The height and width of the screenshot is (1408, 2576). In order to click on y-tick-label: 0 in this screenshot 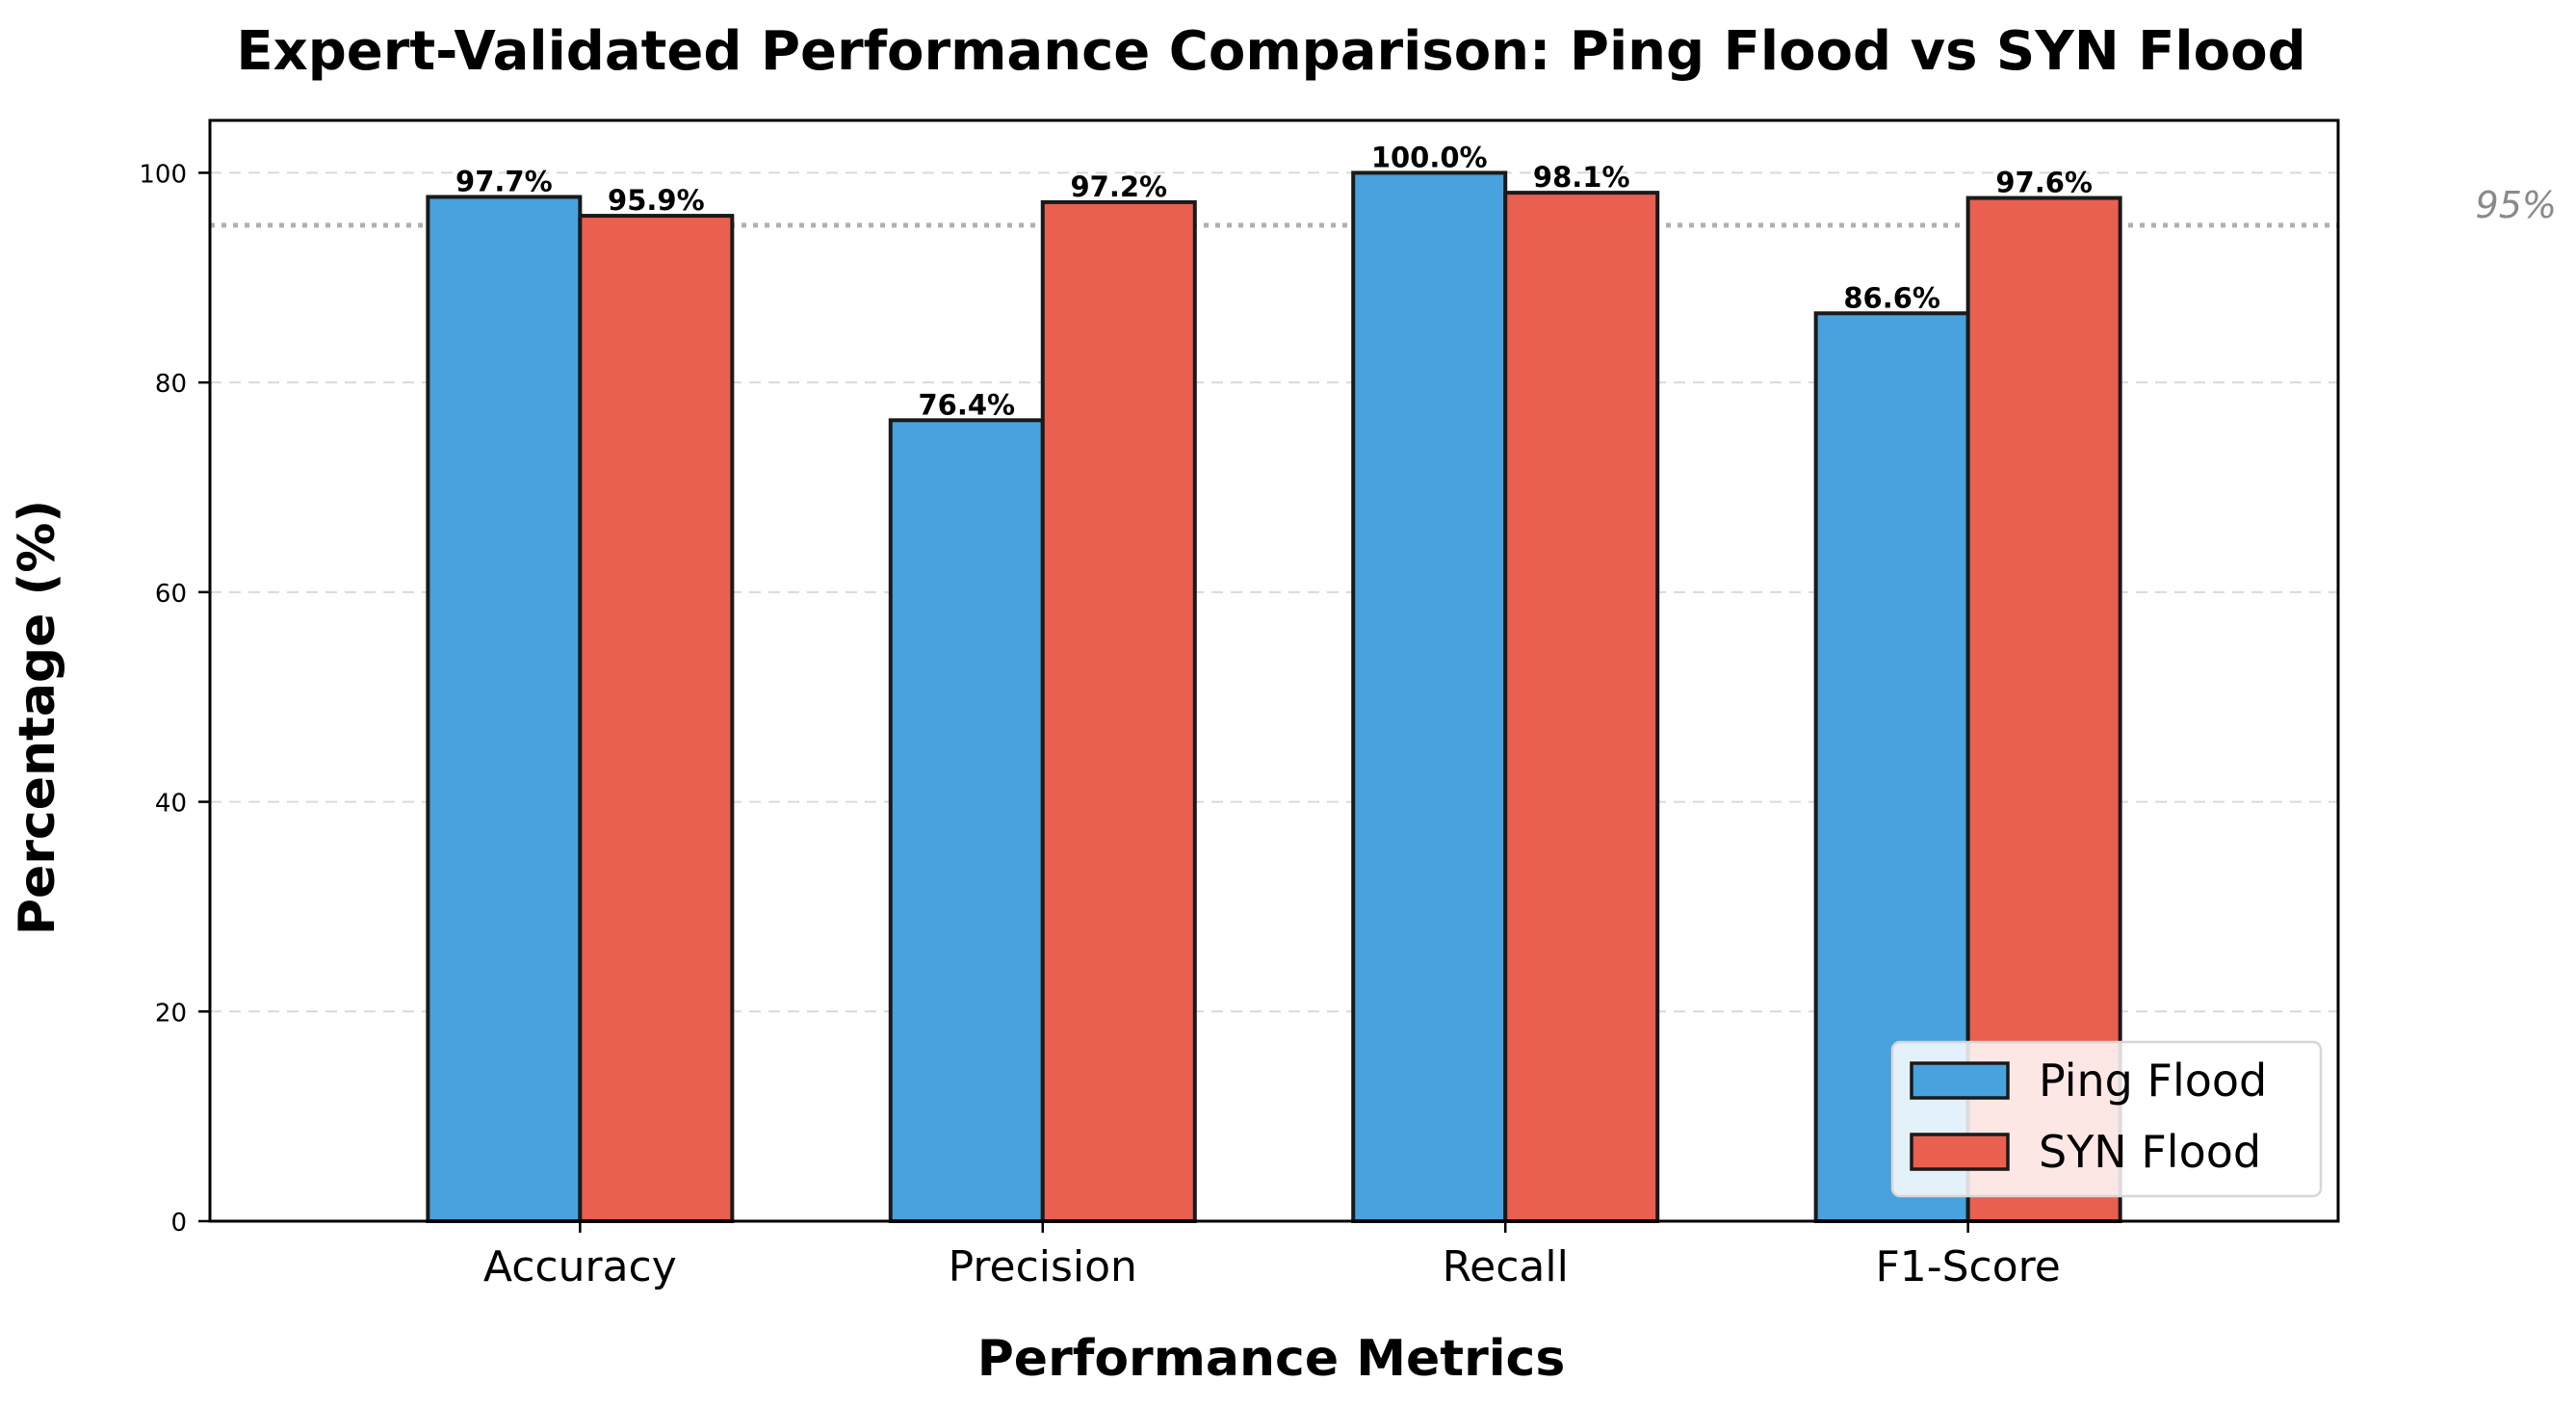, I will do `click(178, 1223)`.